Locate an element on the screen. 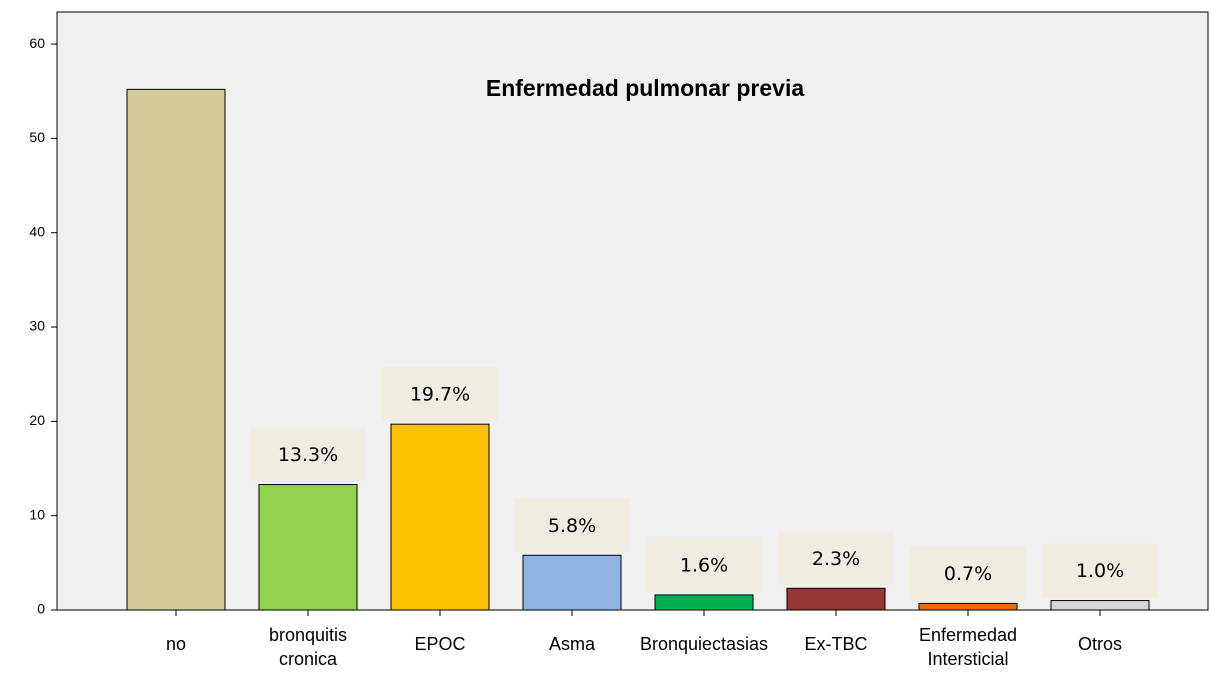 The width and height of the screenshot is (1211, 677). y-tick-label: 20 is located at coordinates (37, 420).